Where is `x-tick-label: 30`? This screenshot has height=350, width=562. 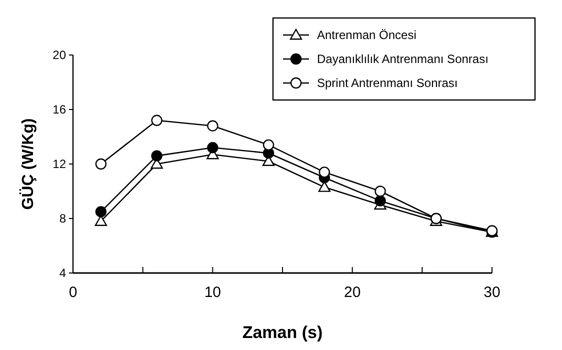
x-tick-label: 30 is located at coordinates (492, 292).